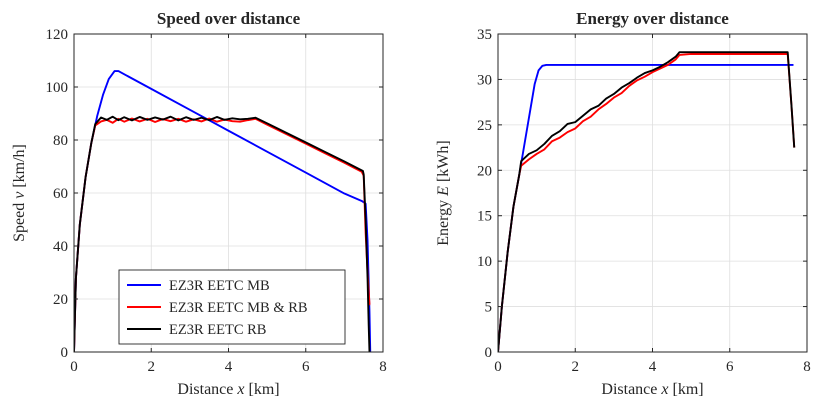 This screenshot has height=407, width=822. What do you see at coordinates (443, 192) in the screenshot?
I see `y-axis-label: Energy E [kWh]` at bounding box center [443, 192].